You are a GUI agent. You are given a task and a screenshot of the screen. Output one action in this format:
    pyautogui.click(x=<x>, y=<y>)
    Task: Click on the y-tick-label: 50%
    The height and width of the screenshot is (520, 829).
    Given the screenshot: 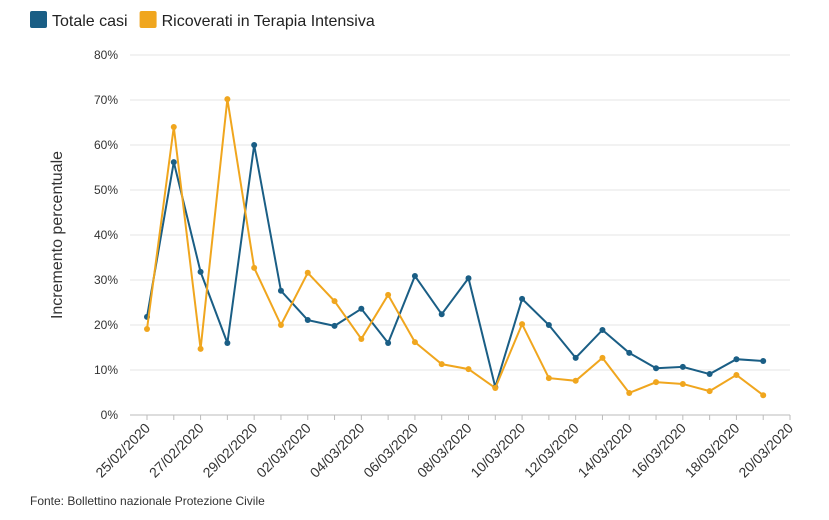 What is the action you would take?
    pyautogui.click(x=106, y=190)
    